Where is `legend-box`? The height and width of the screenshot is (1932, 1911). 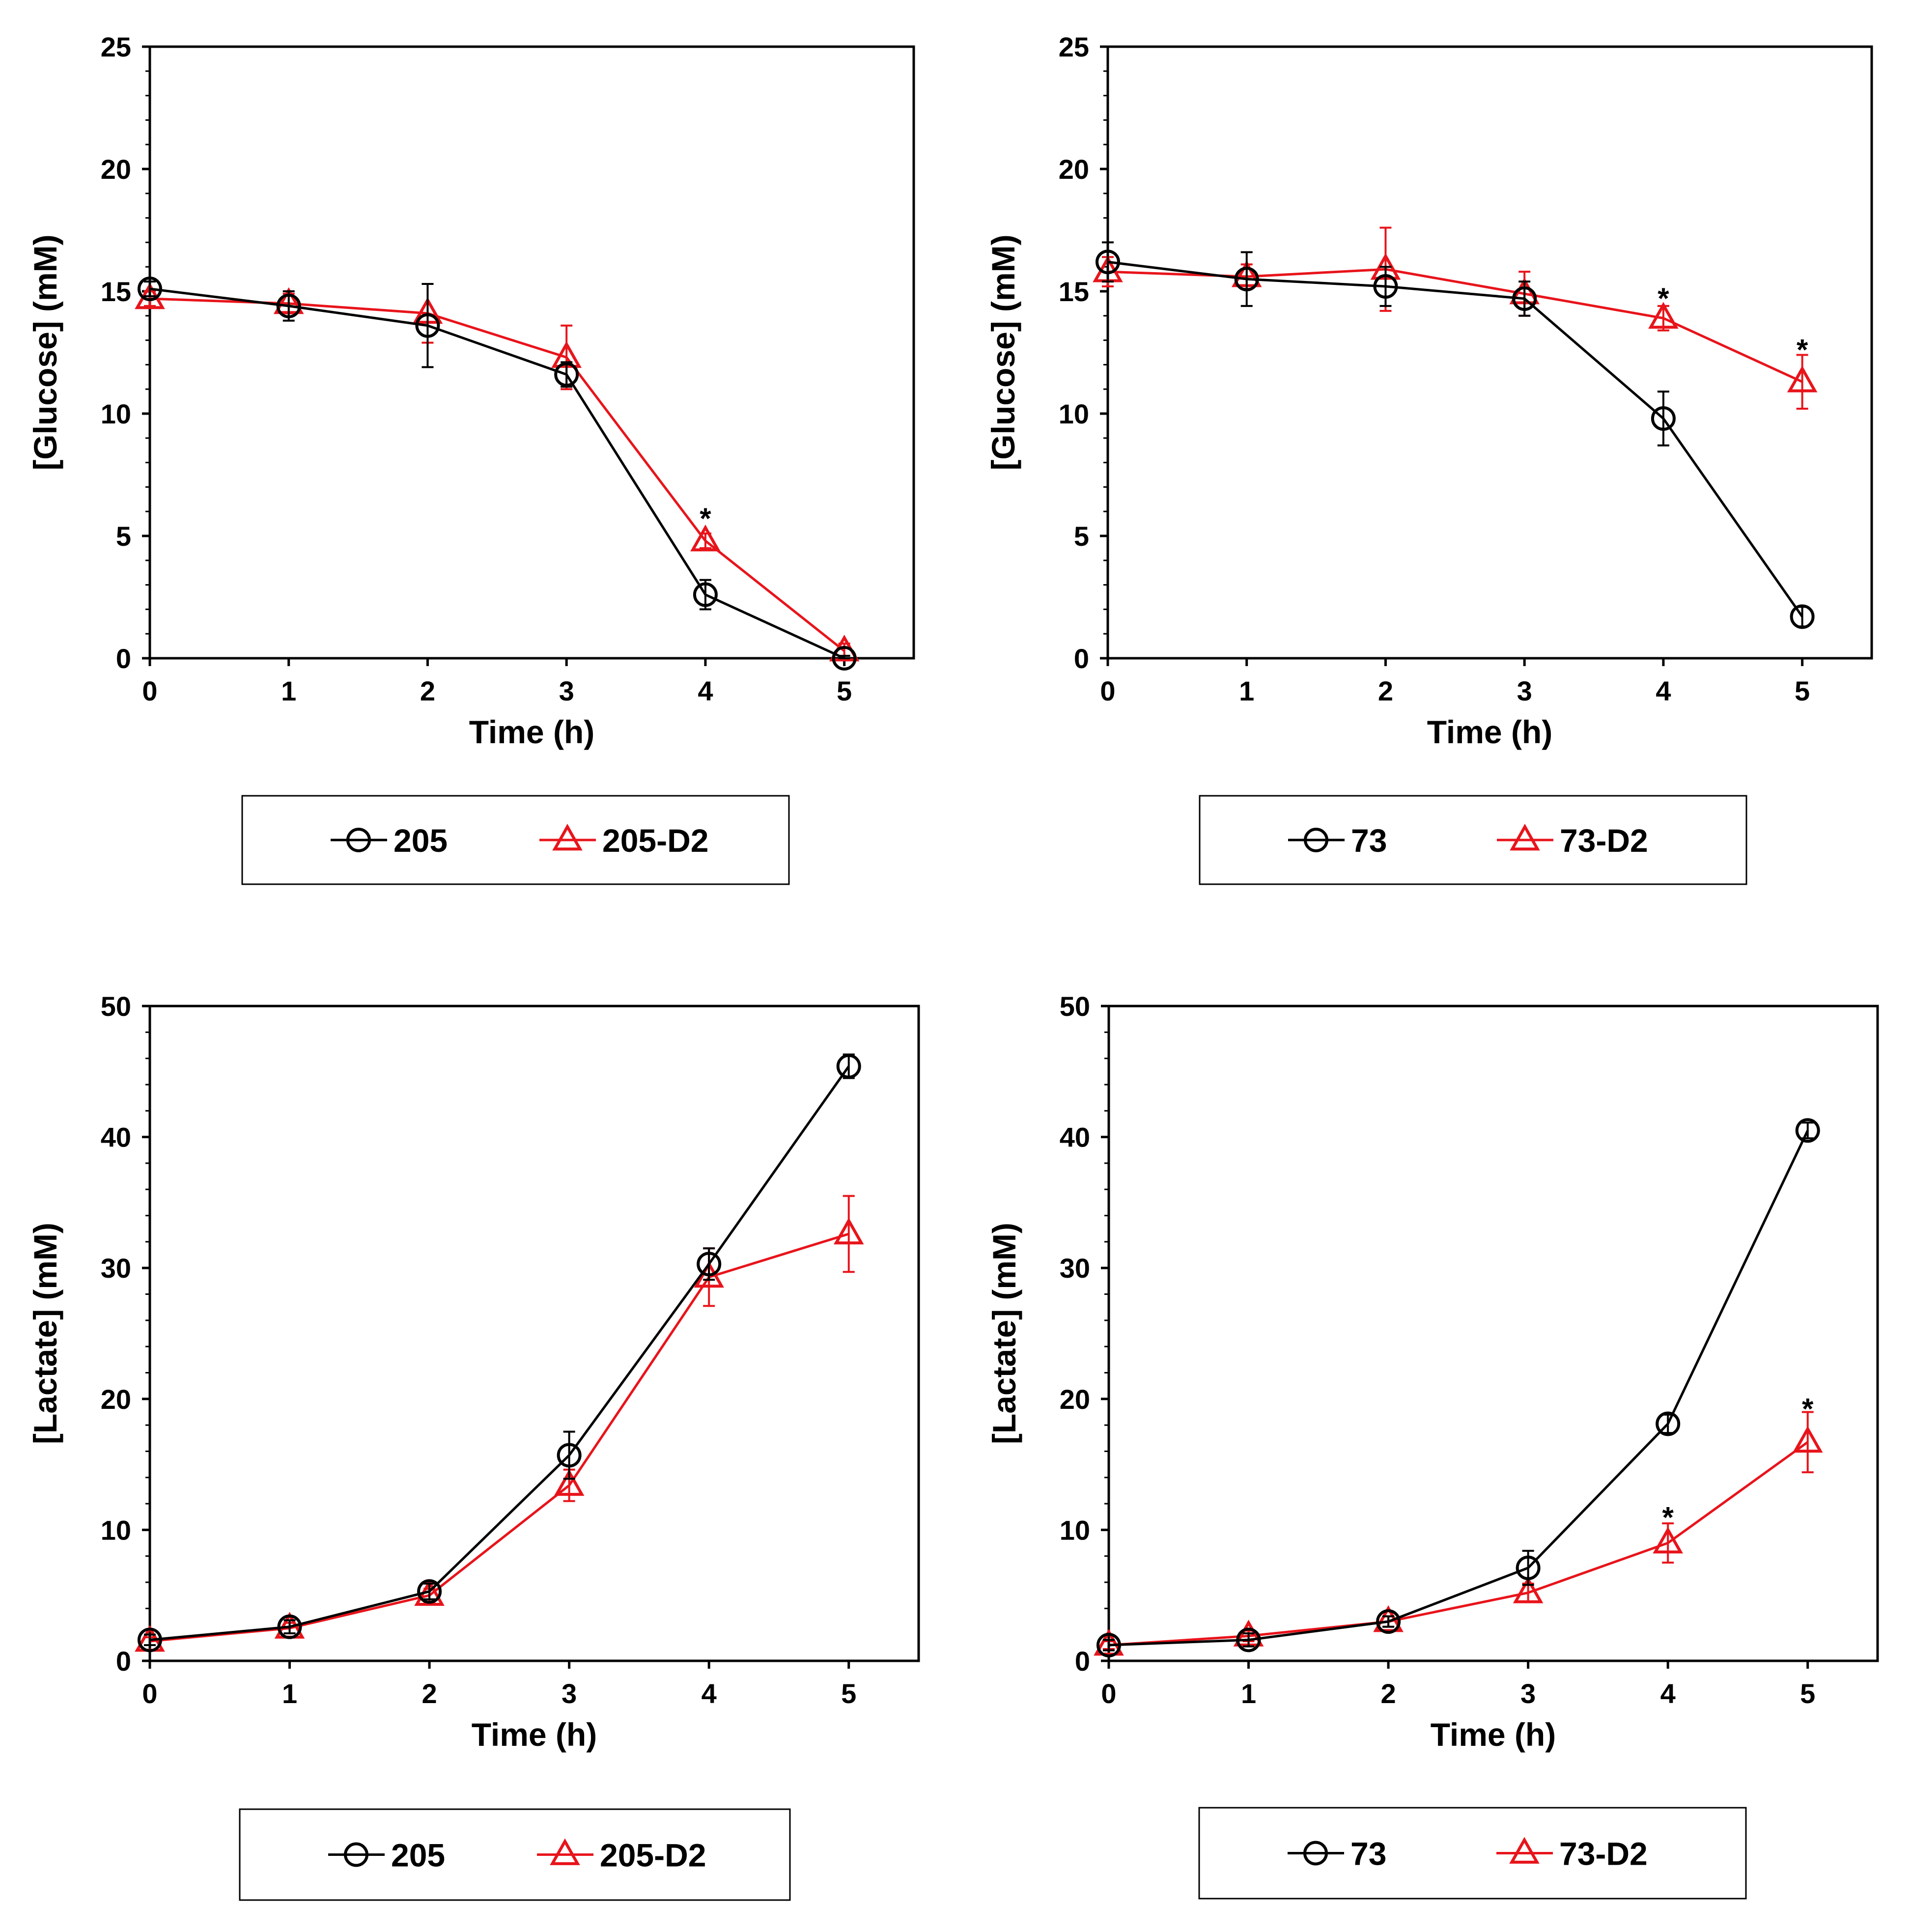
legend-box is located at coordinates (1473, 840).